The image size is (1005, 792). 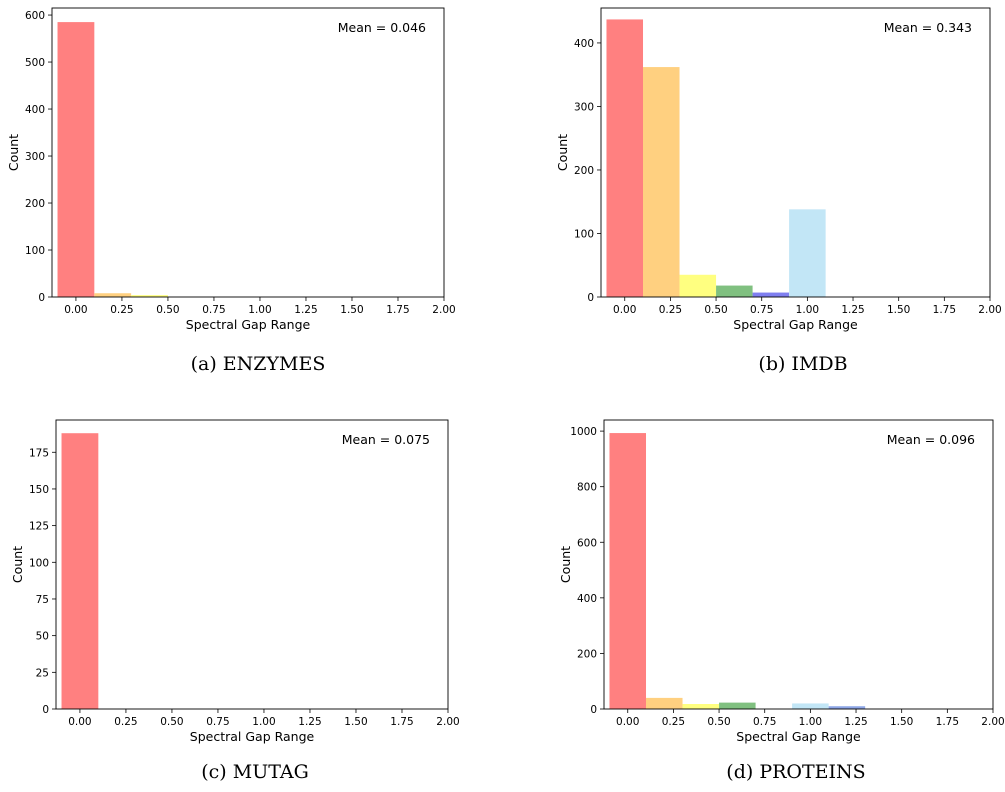 I want to click on mean-annotation: Mean = 0.343, so click(x=928, y=27).